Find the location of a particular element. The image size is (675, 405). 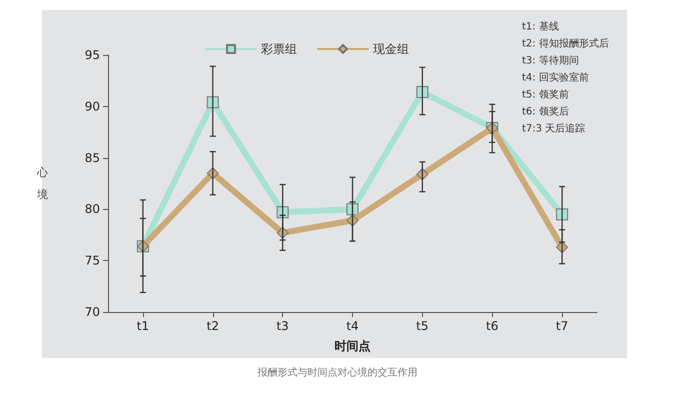

x-axis-title: 时间点 is located at coordinates (352, 346).